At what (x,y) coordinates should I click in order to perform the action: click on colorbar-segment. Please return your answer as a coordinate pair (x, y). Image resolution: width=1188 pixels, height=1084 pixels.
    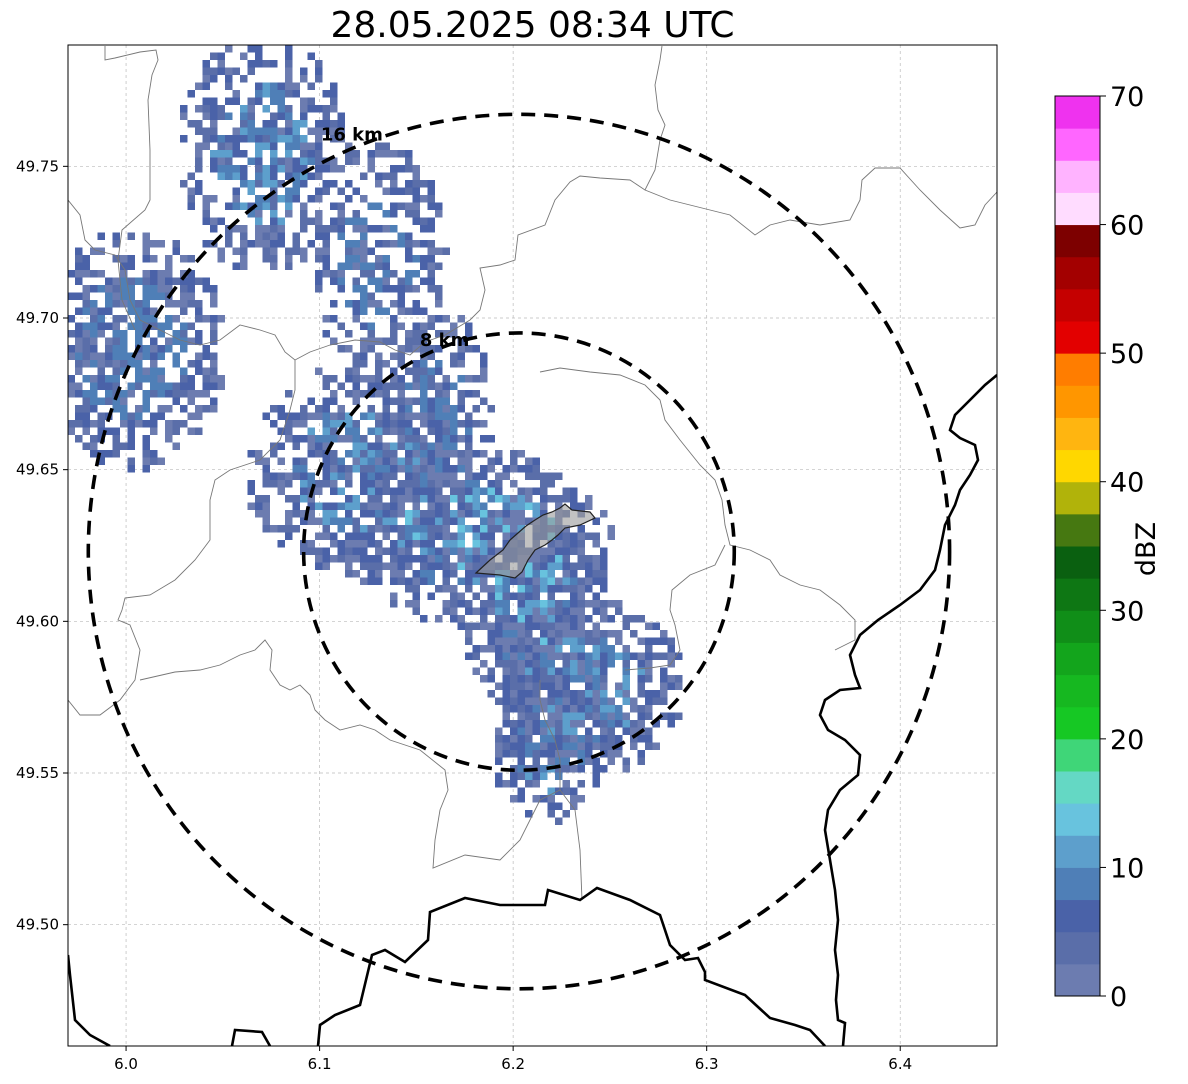
    Looking at the image, I should click on (1077, 273).